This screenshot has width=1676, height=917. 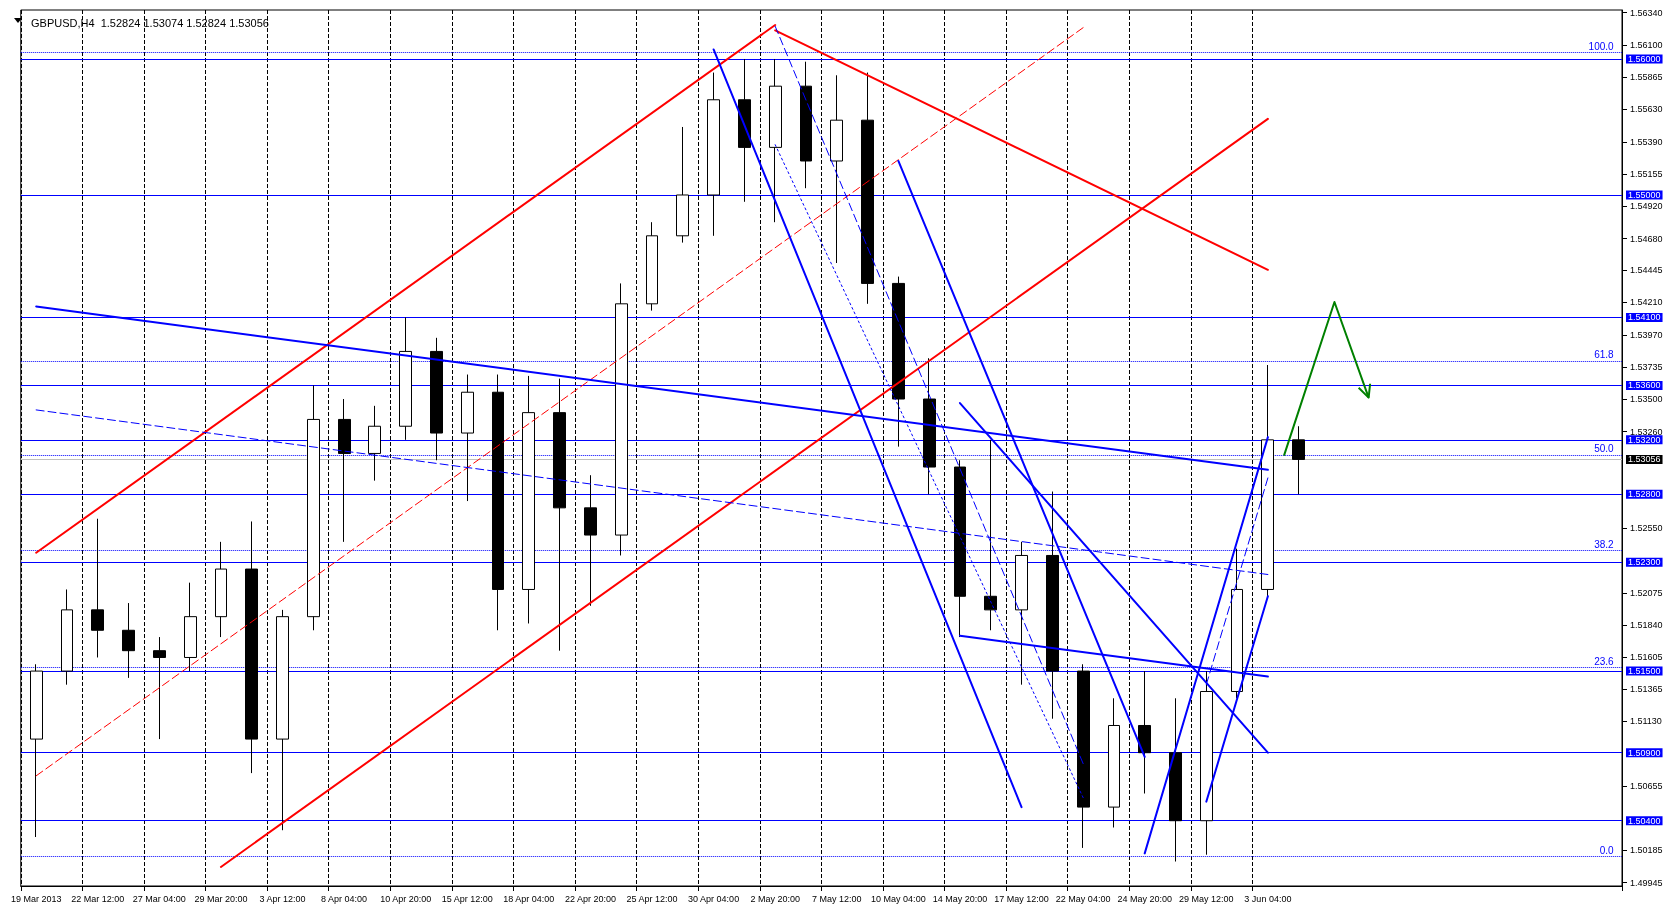 I want to click on x-tick-label: 7 May 12:00, so click(x=837, y=898).